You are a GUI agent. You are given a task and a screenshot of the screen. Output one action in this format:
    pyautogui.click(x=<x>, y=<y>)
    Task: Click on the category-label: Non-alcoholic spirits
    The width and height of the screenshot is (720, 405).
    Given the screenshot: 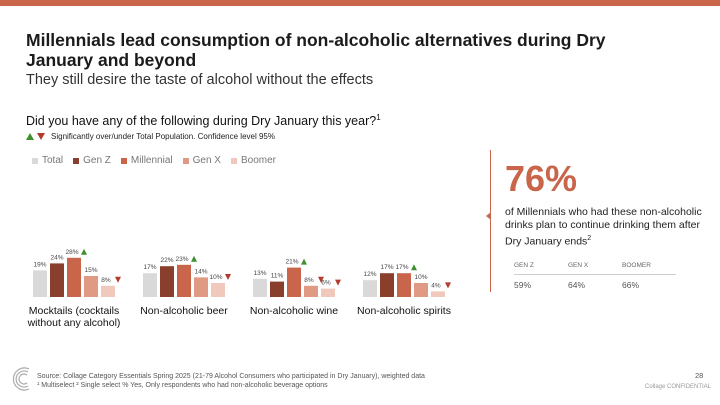 What is the action you would take?
    pyautogui.click(x=404, y=311)
    